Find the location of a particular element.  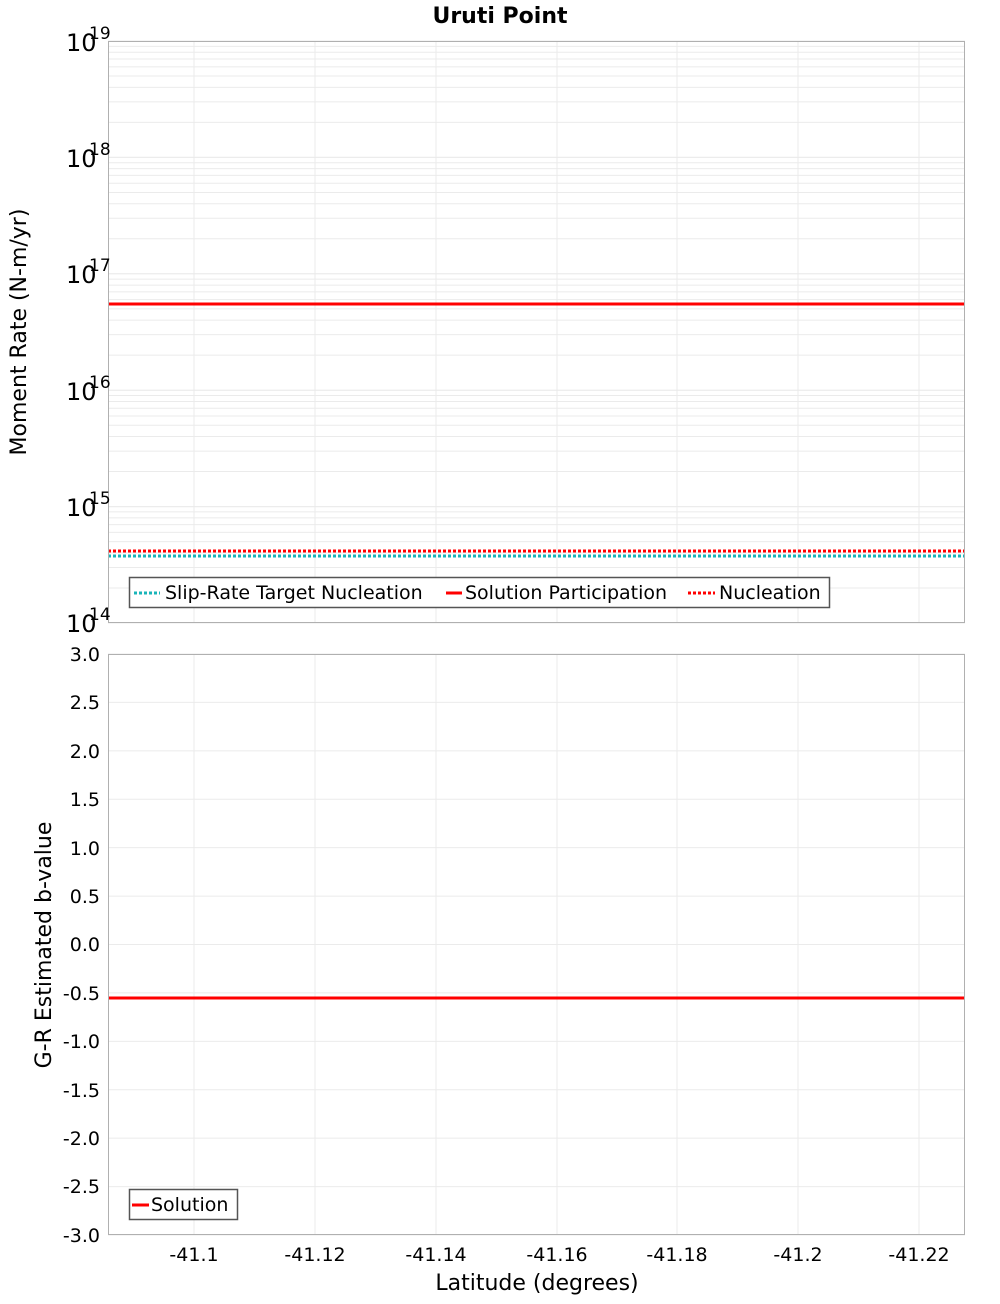

legend-solution-label: Solution is located at coordinates (189, 1205).